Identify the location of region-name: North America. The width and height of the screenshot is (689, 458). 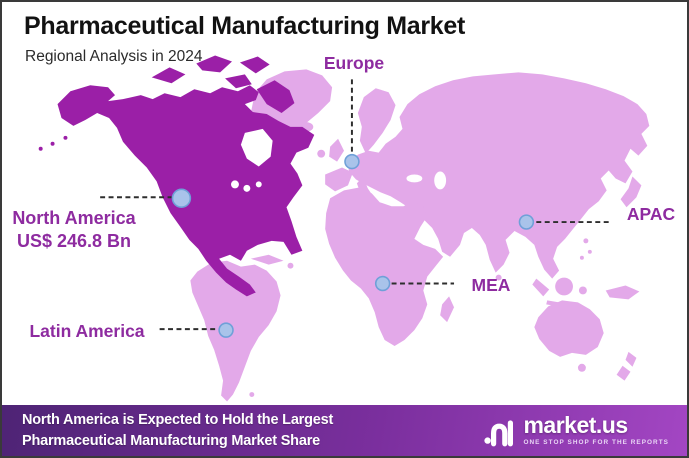
(74, 218).